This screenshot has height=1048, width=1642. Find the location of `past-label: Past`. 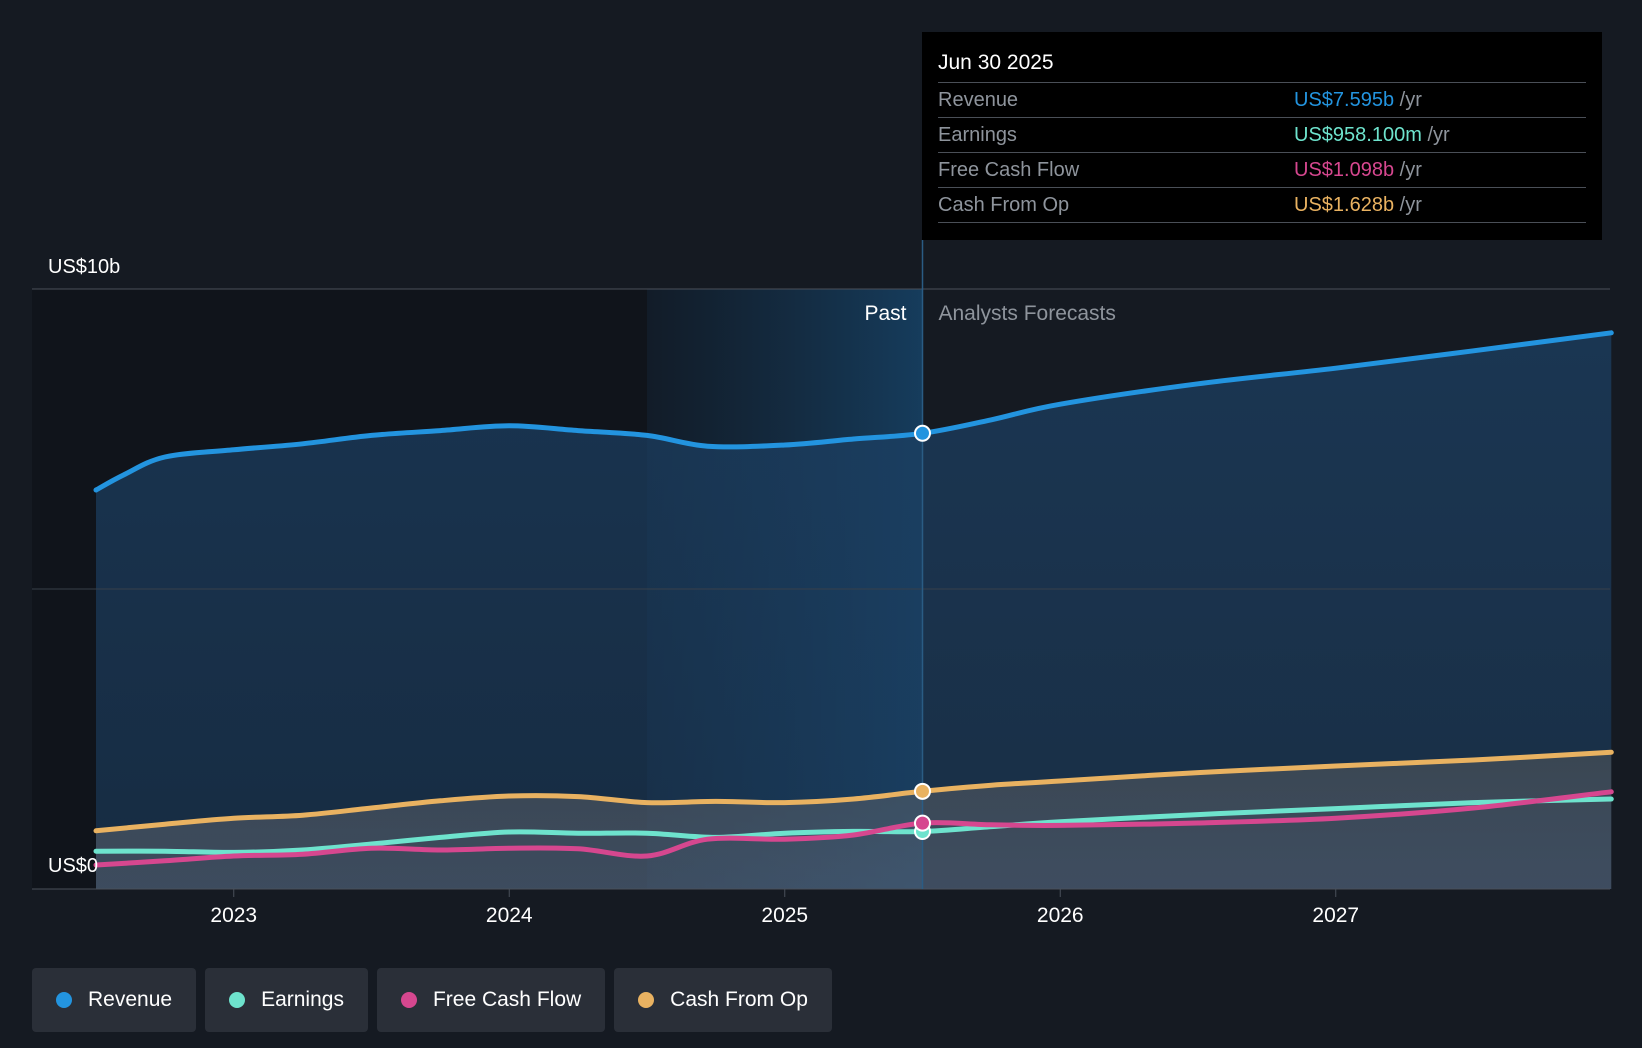

past-label: Past is located at coordinates (885, 313).